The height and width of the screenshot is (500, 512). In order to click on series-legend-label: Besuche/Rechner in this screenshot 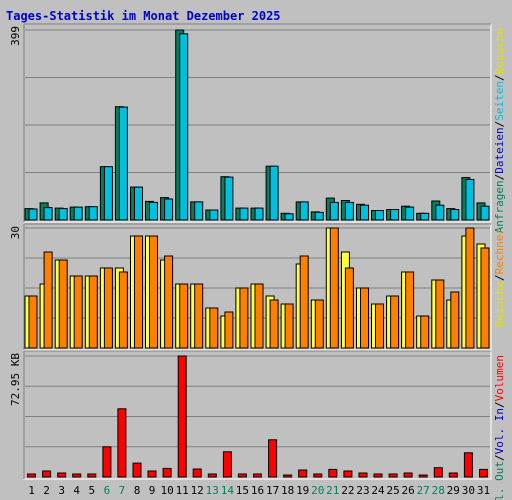, I will do `click(499, 278)`.